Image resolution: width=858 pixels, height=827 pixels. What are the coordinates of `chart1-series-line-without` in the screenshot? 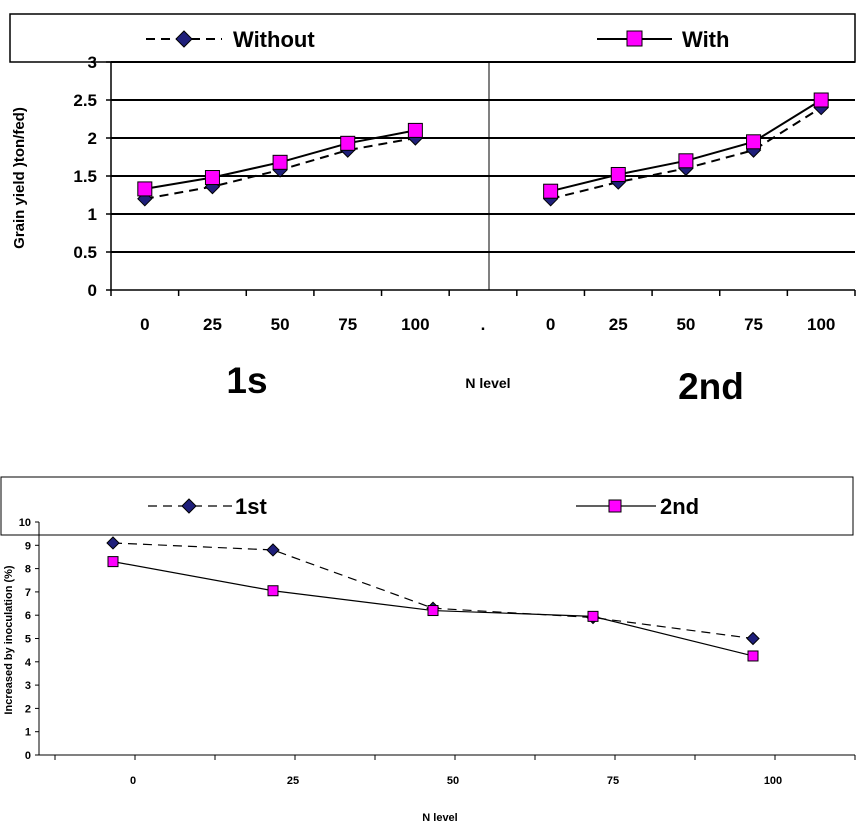 It's located at (686, 153).